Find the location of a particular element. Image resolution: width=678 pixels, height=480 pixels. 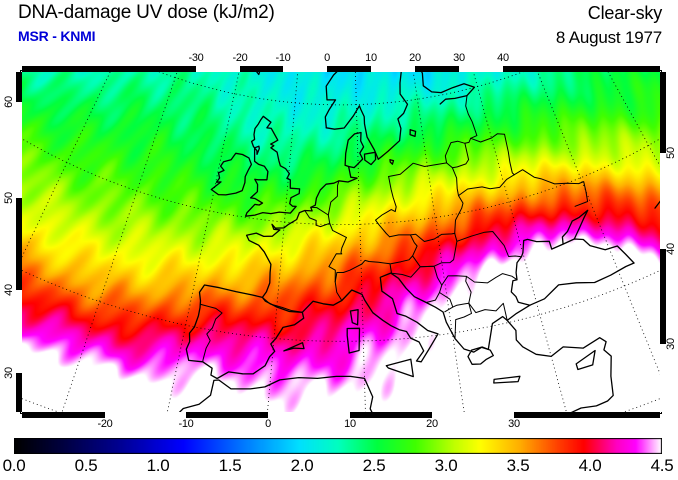

bottom-tick--10: -10 is located at coordinates (186, 424).